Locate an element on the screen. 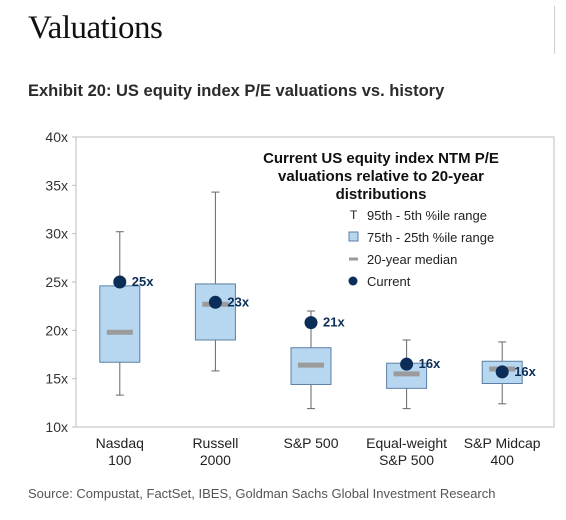 The height and width of the screenshot is (520, 566). x-category-label: 400 is located at coordinates (503, 460).